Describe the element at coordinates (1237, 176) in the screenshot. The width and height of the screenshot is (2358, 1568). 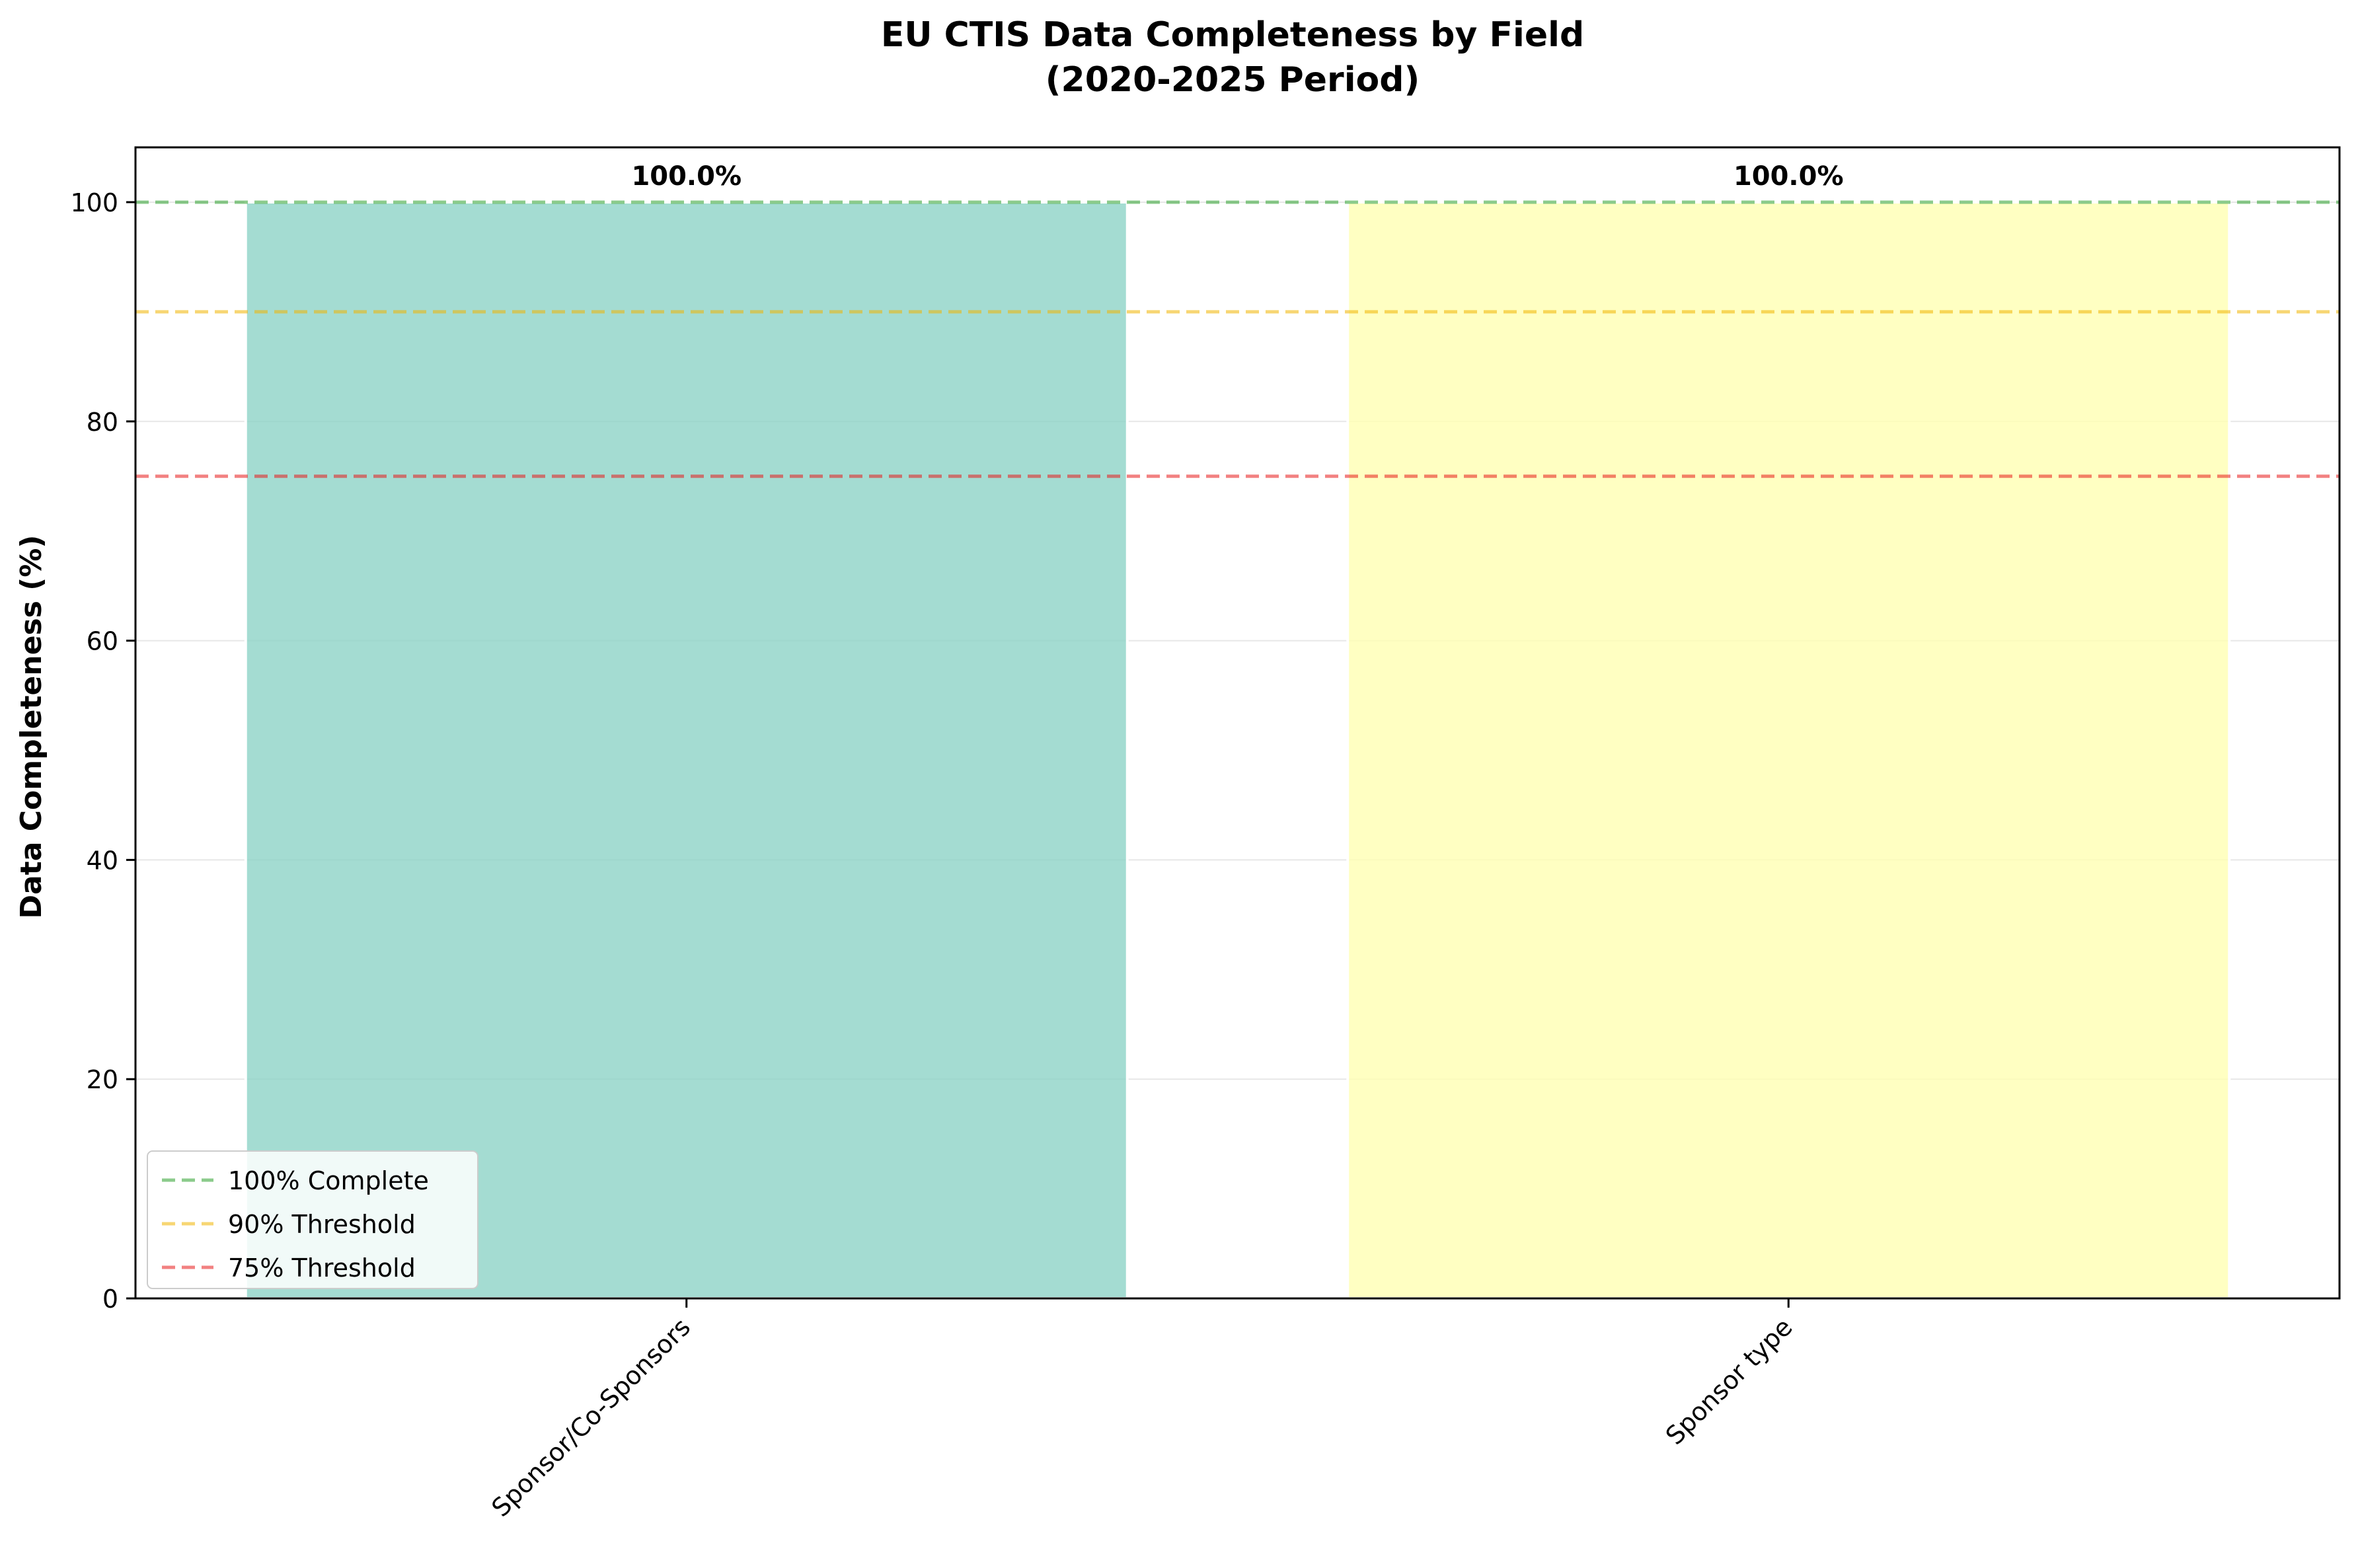
I see `value-labels: 100.0% 100.0%` at that location.